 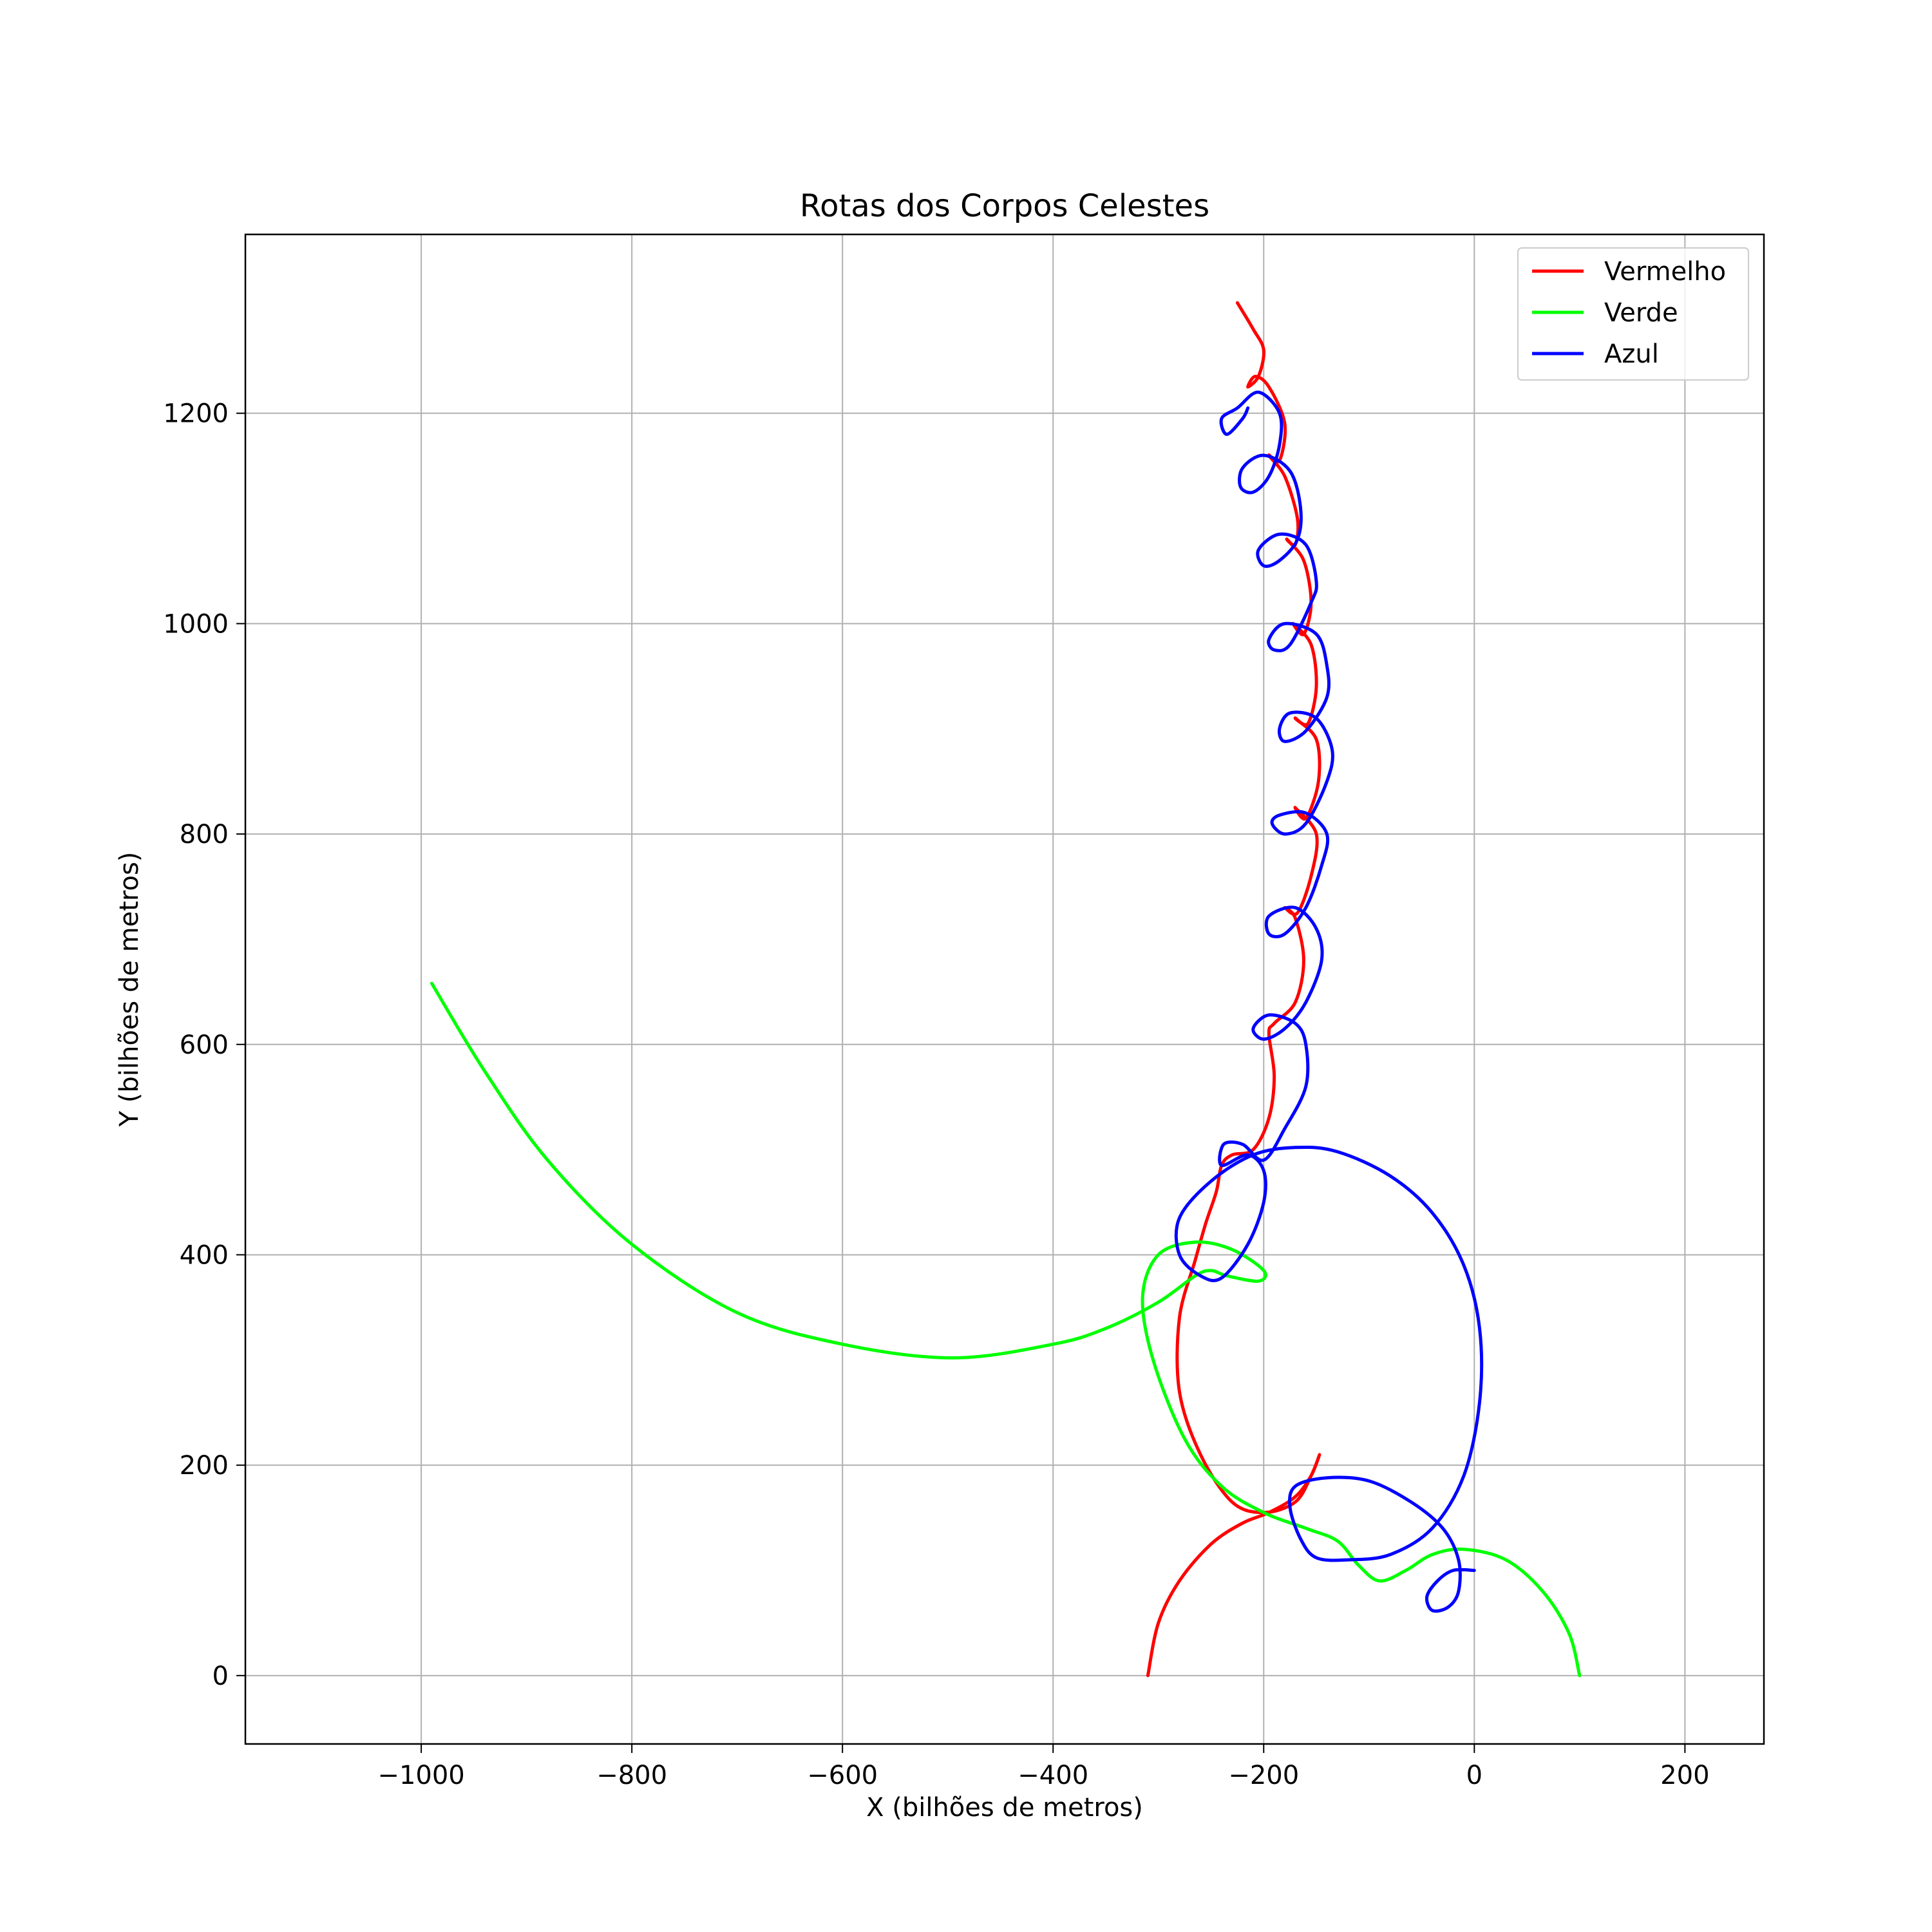 What do you see at coordinates (205, 1255) in the screenshot?
I see `y-tick-label: 400` at bounding box center [205, 1255].